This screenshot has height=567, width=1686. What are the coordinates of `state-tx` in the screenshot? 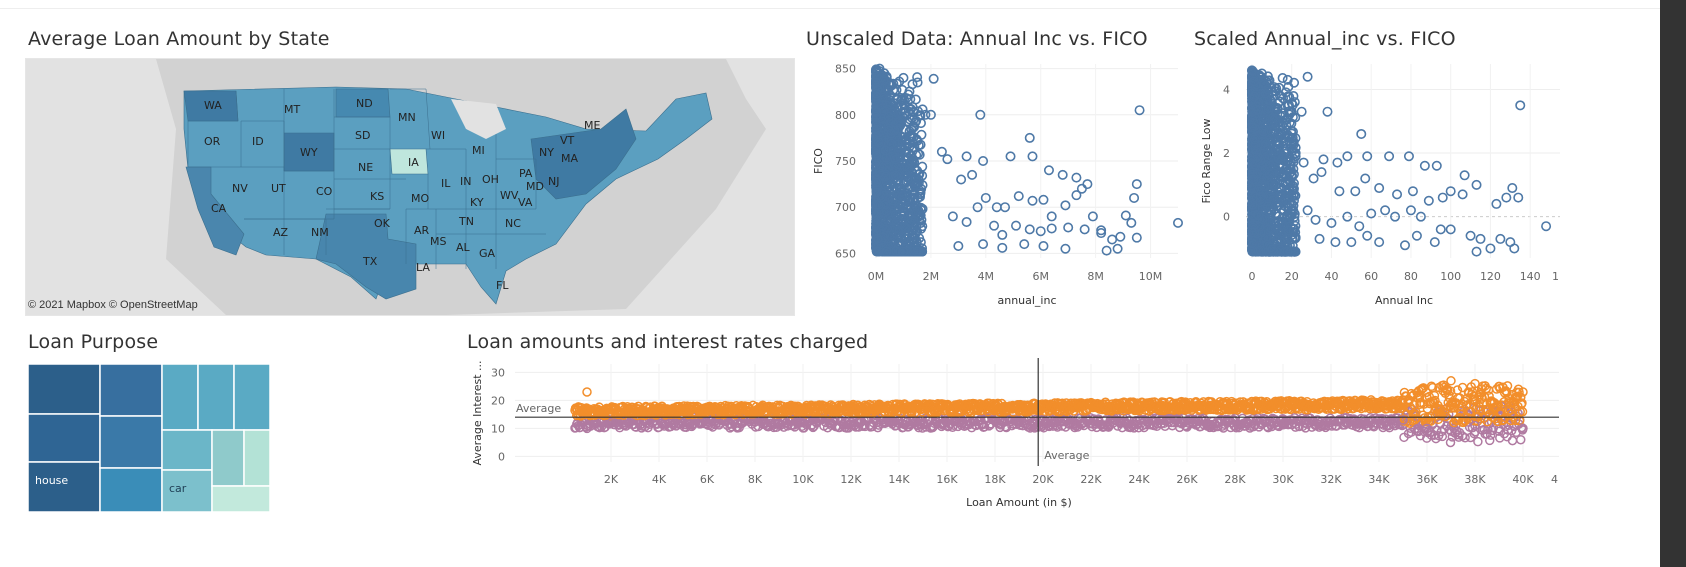 It's located at (366, 256).